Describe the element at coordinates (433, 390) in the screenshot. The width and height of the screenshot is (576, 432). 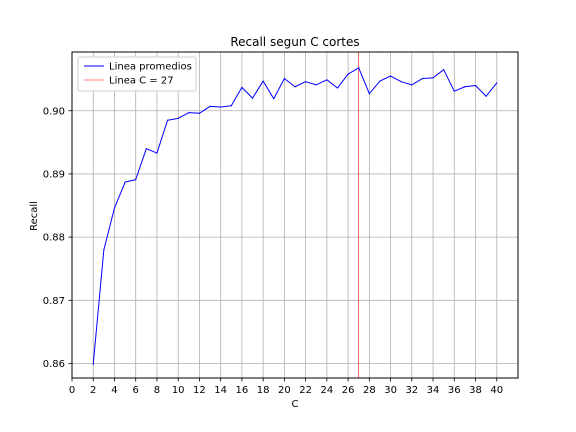
I see `x-tick-label: 34` at that location.